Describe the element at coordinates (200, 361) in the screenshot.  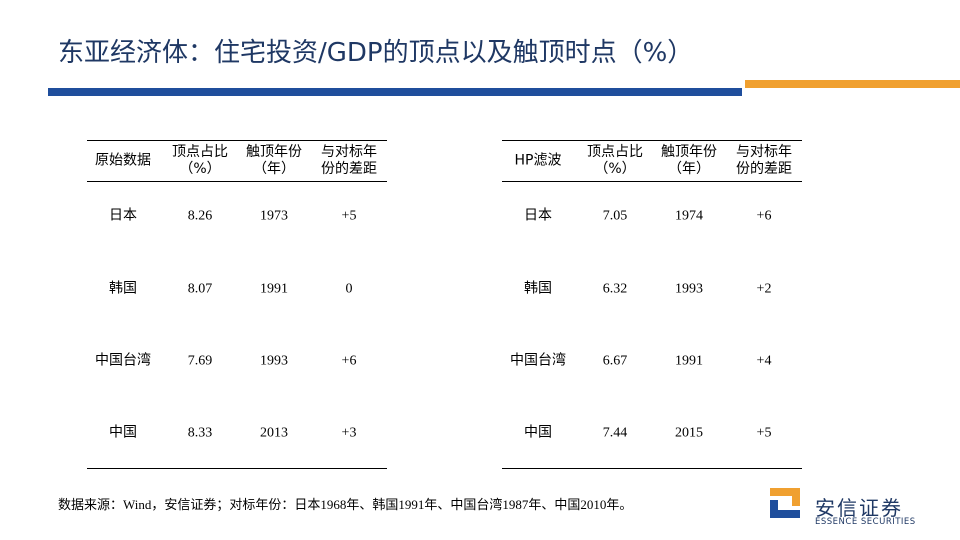
I see `table-value: 7.69` at that location.